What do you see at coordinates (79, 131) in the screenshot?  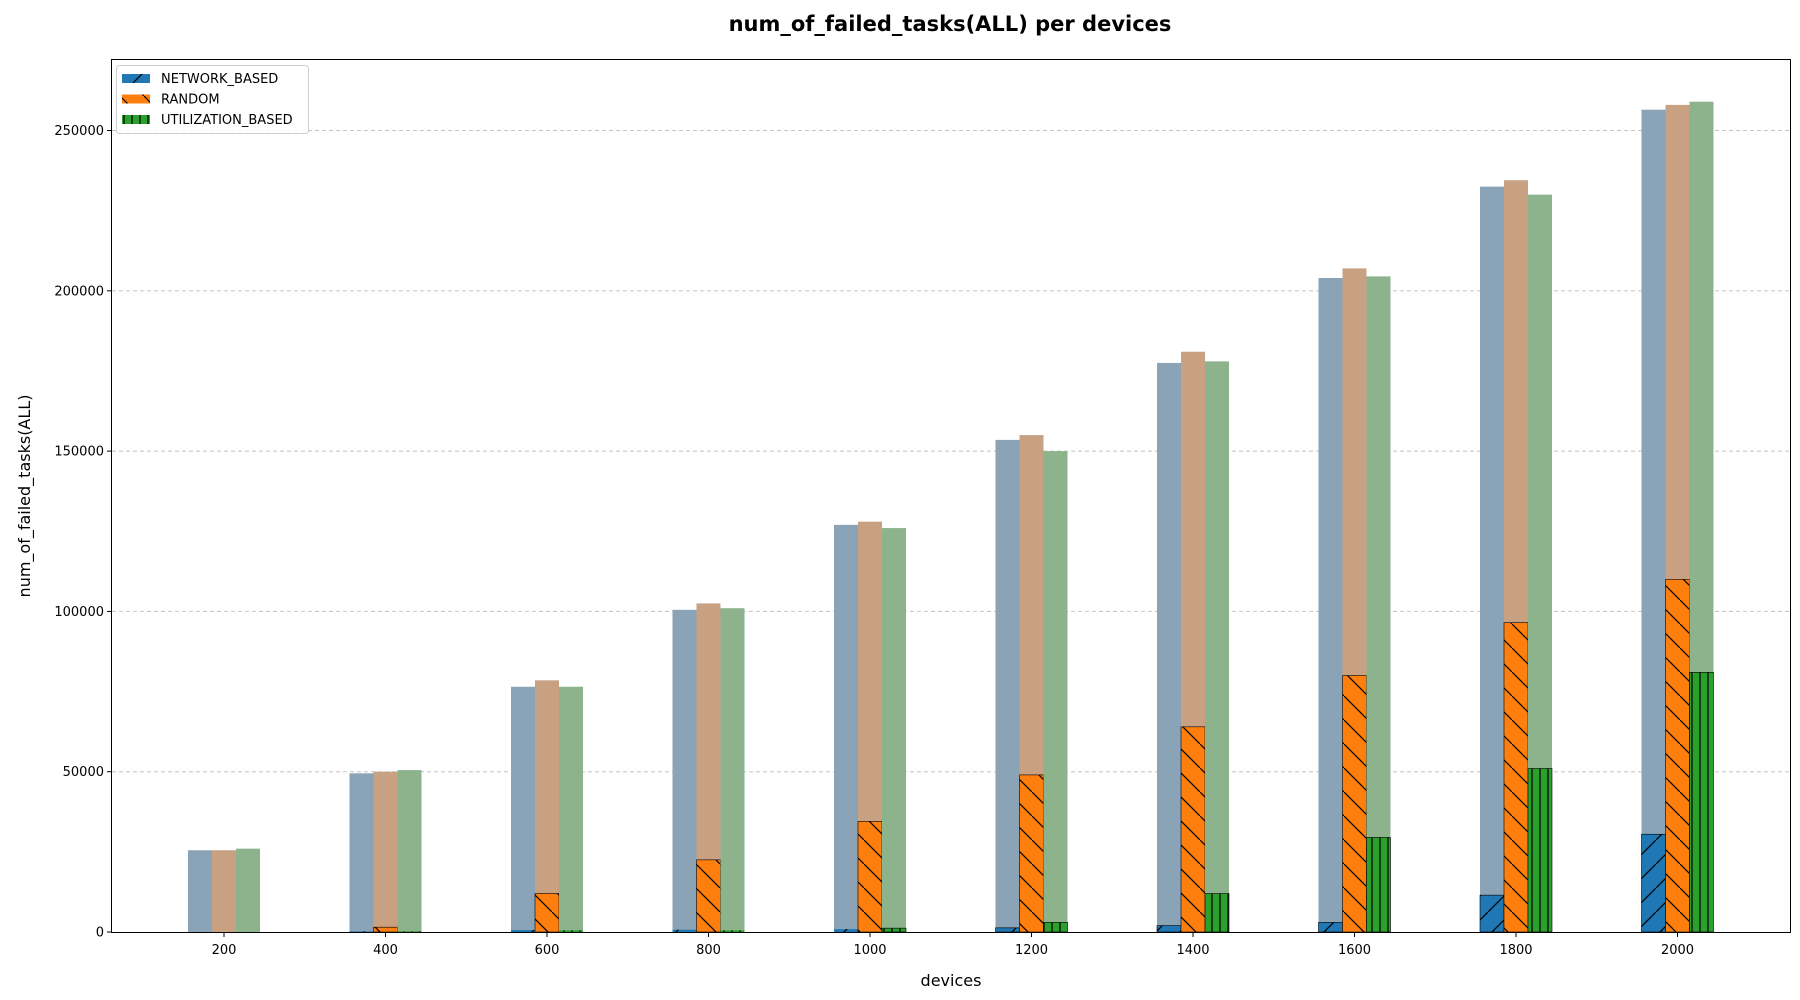 I see `y-tick-label: 250000` at bounding box center [79, 131].